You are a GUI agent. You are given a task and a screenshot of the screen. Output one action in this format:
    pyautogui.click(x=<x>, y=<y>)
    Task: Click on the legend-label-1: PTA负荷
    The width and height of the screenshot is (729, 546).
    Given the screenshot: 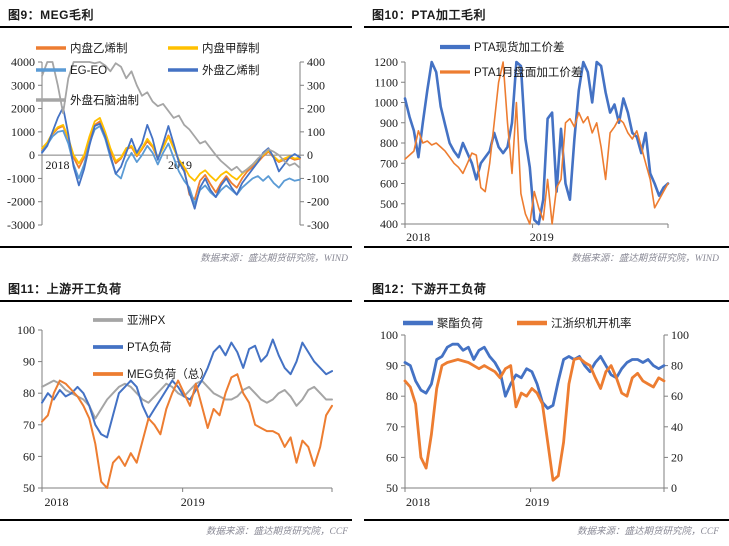 What is the action you would take?
    pyautogui.click(x=149, y=347)
    